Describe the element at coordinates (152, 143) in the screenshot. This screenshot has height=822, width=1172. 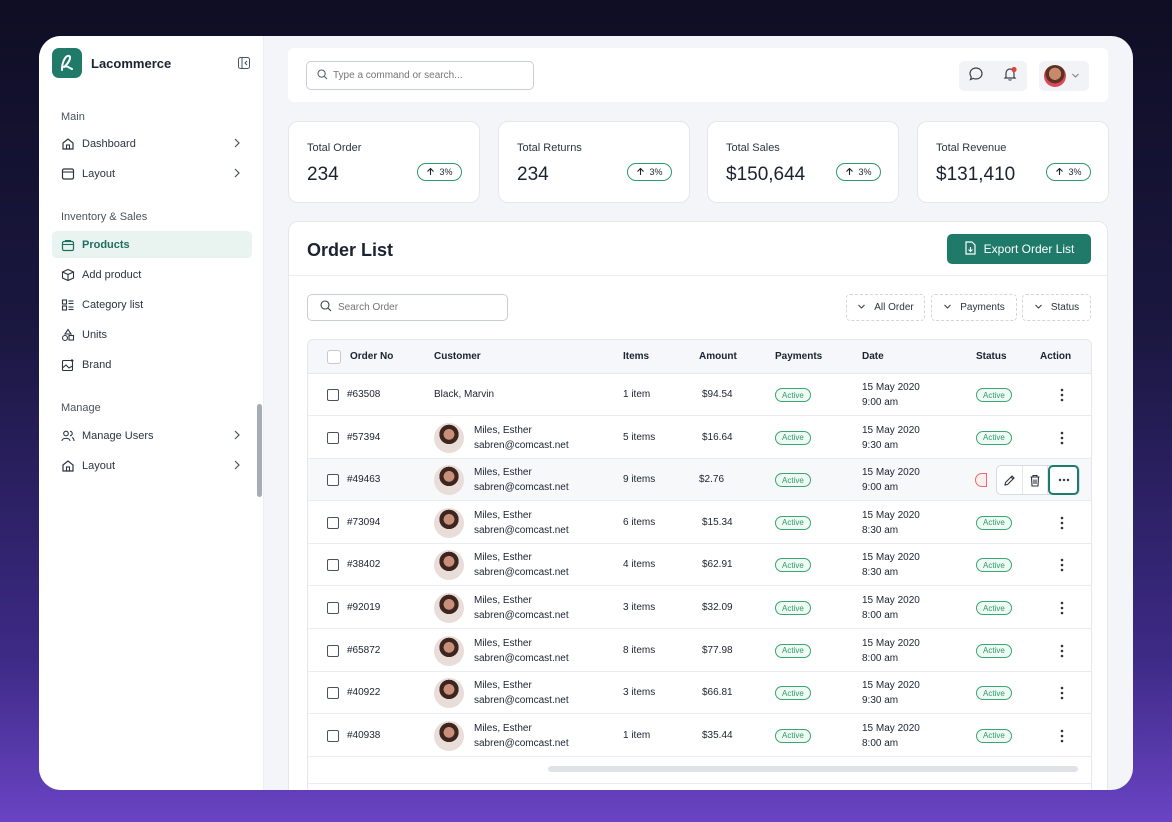
I see `sidebar-item-dashboard: Dashboard` at that location.